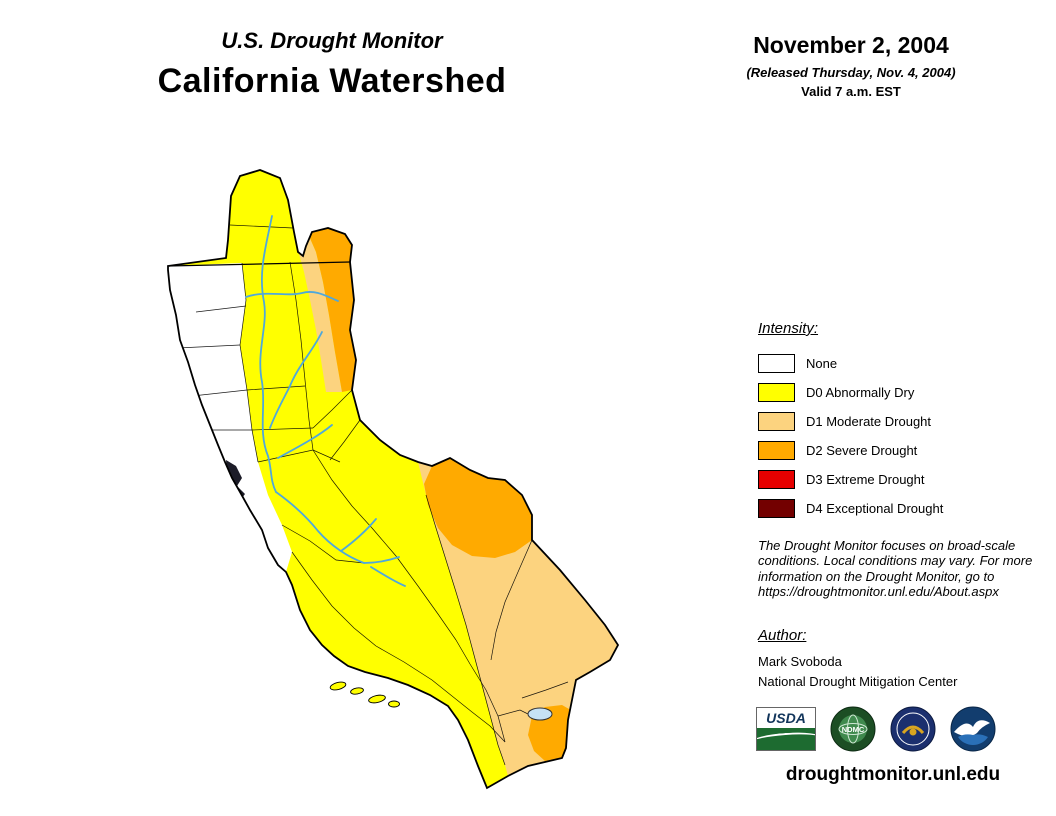  Describe the element at coordinates (860, 392) in the screenshot. I see `legend-label: D0 Abnormally Dry` at that location.